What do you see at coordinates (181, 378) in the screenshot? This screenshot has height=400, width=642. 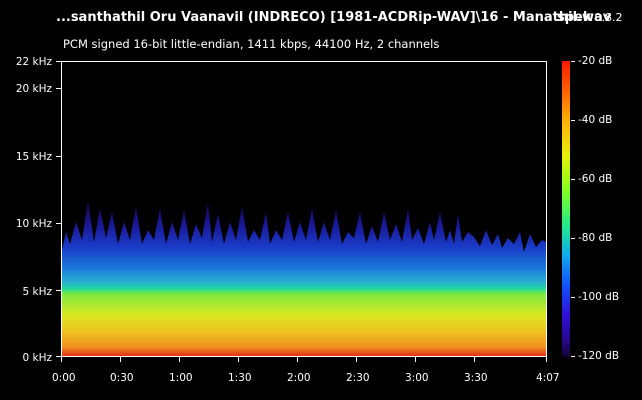 I see `time-label-1-00: 1:00` at bounding box center [181, 378].